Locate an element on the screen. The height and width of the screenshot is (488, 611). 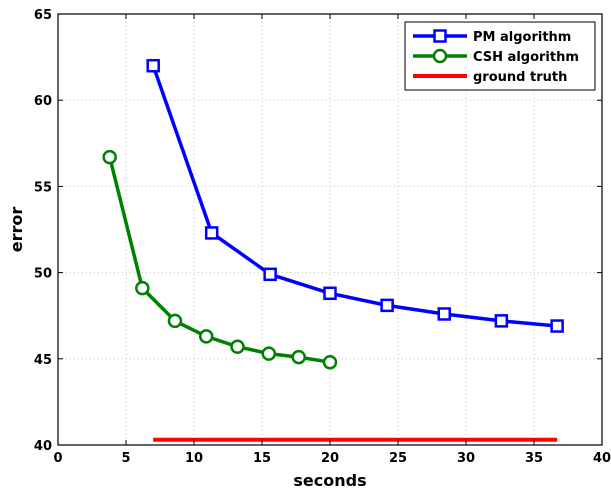
y-tick-label: 40 is located at coordinates (43, 446).